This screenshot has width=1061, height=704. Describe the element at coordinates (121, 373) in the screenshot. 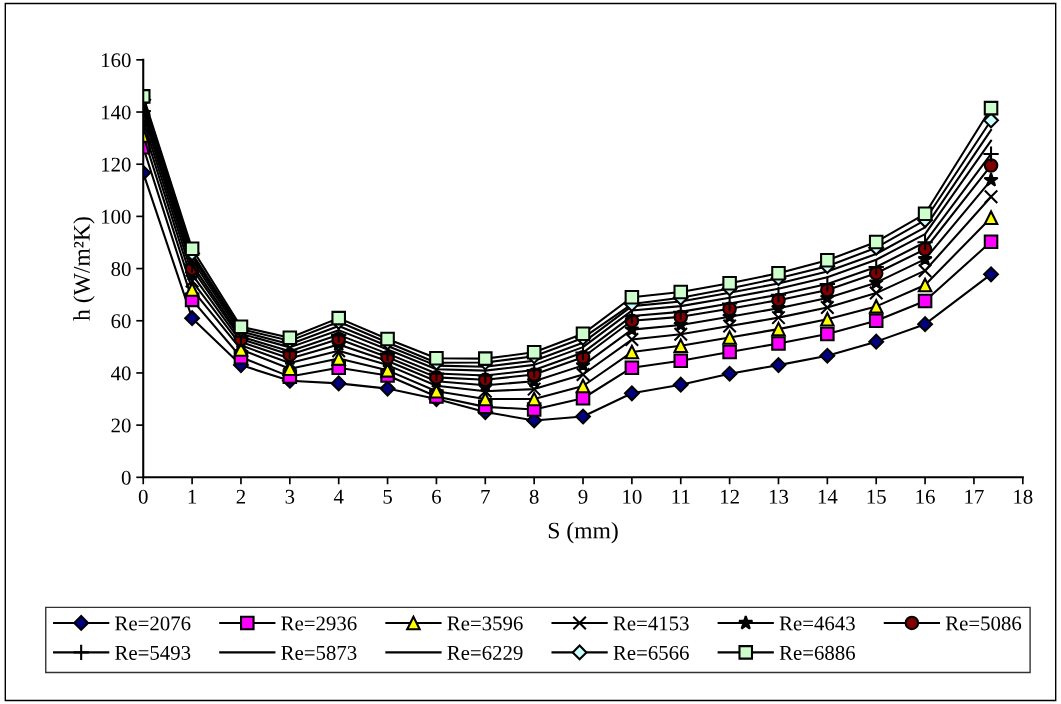

I see `y-tick-label: 40` at that location.